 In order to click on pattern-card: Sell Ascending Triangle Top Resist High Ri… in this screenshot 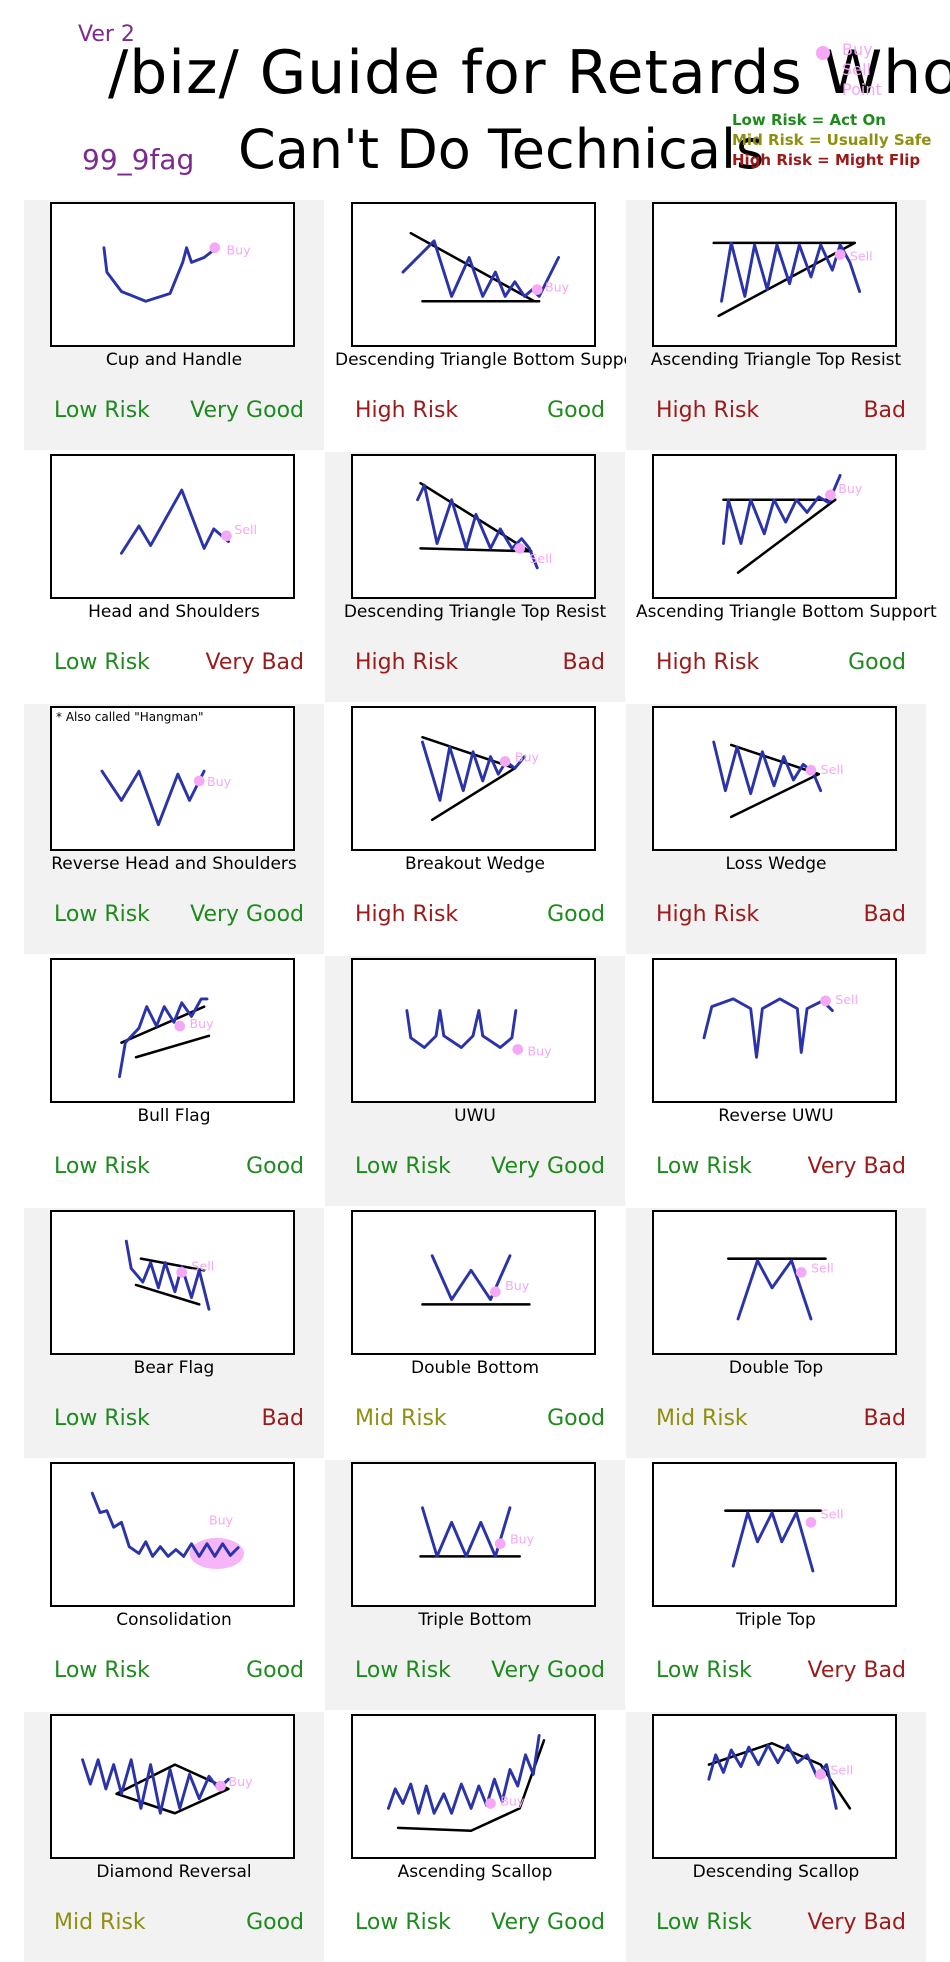, I will do `click(776, 325)`.